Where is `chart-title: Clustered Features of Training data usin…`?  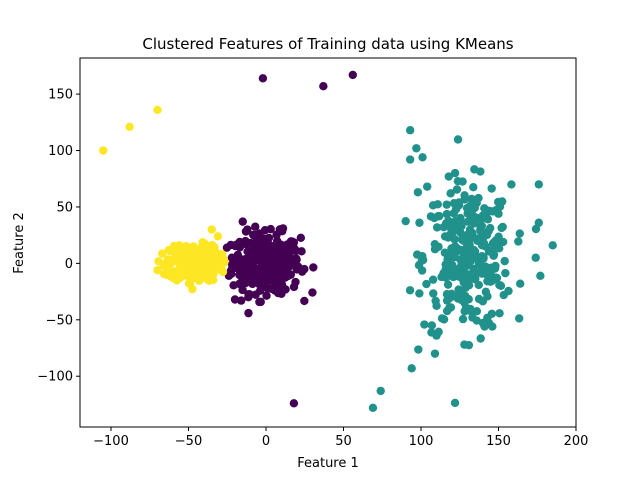
chart-title: Clustered Features of Training data usin… is located at coordinates (327, 44).